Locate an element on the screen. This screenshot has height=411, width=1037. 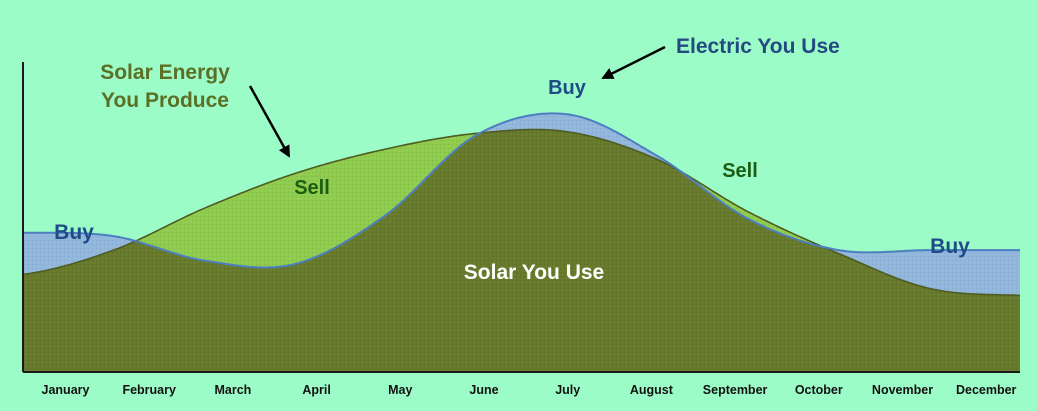
x-tick-label: May is located at coordinates (400, 390).